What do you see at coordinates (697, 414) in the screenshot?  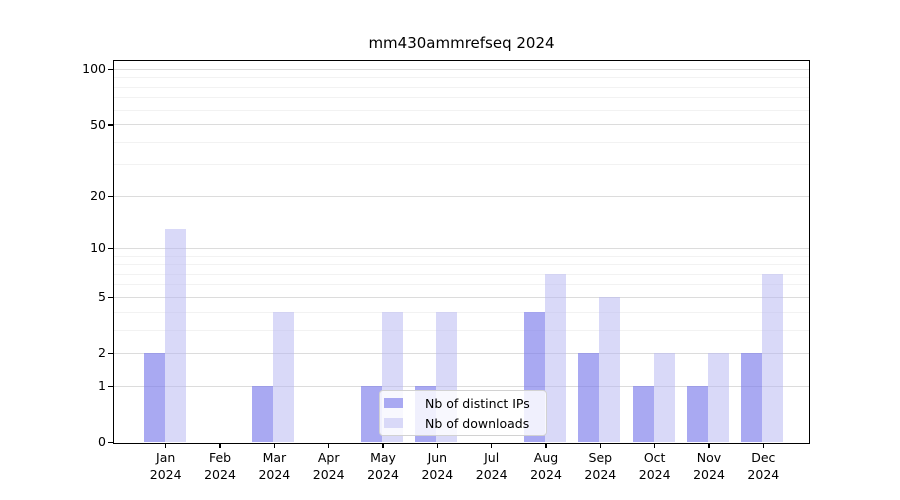 I see `bar-ips-nov` at bounding box center [697, 414].